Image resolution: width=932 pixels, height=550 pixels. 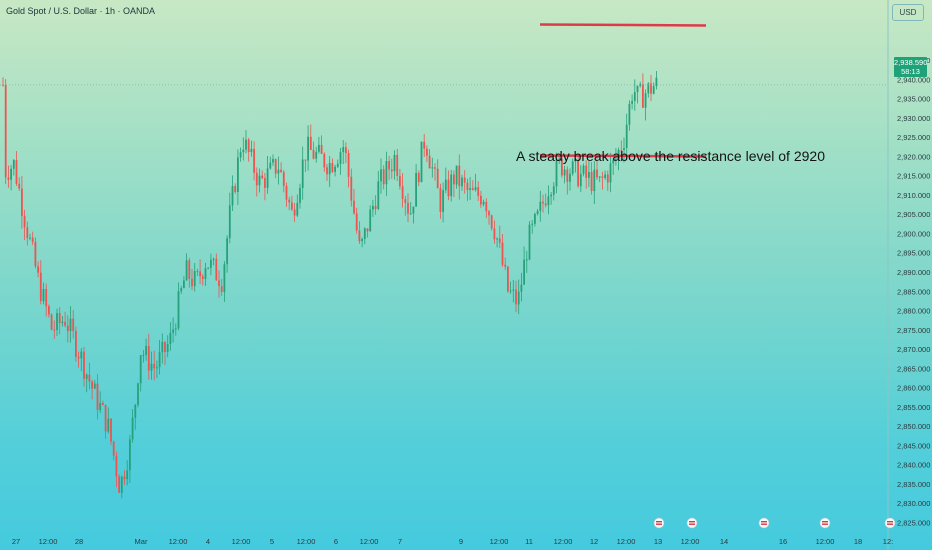 I want to click on price-tick-label: 2,935.000, so click(x=913, y=99).